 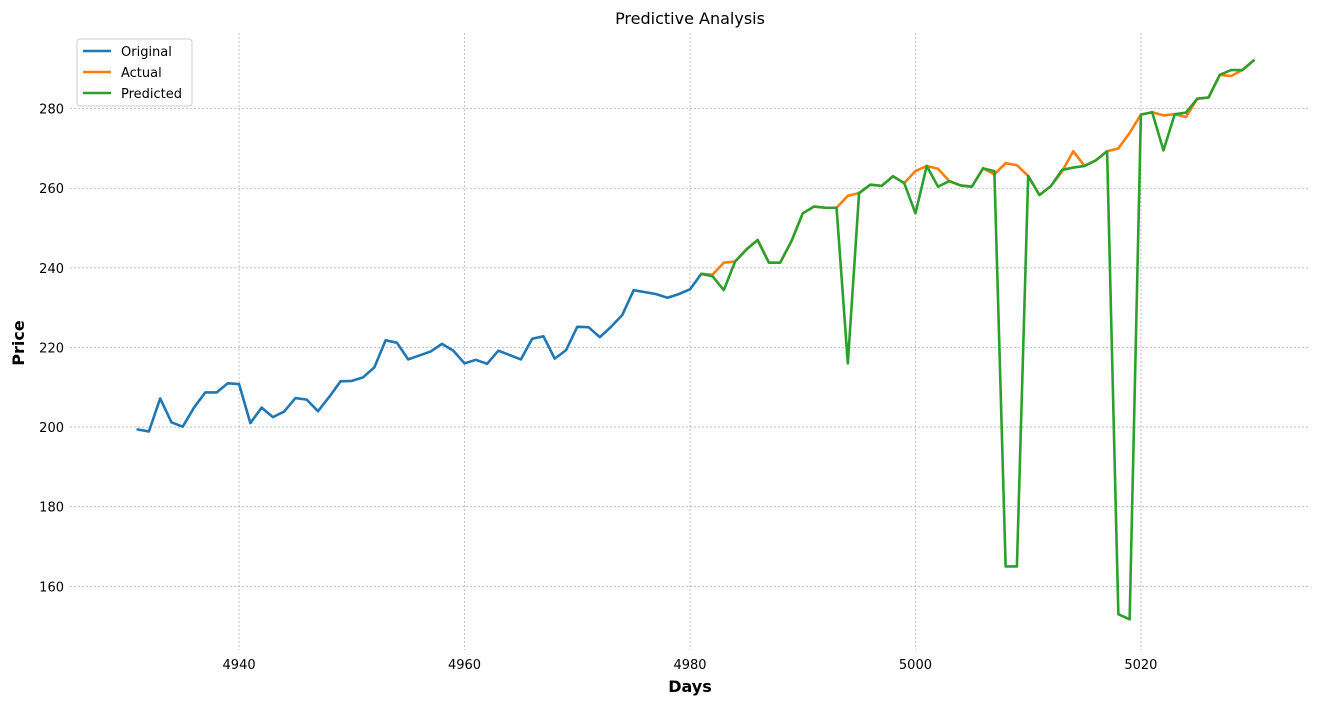 What do you see at coordinates (51, 110) in the screenshot?
I see `y-tick-label: 280` at bounding box center [51, 110].